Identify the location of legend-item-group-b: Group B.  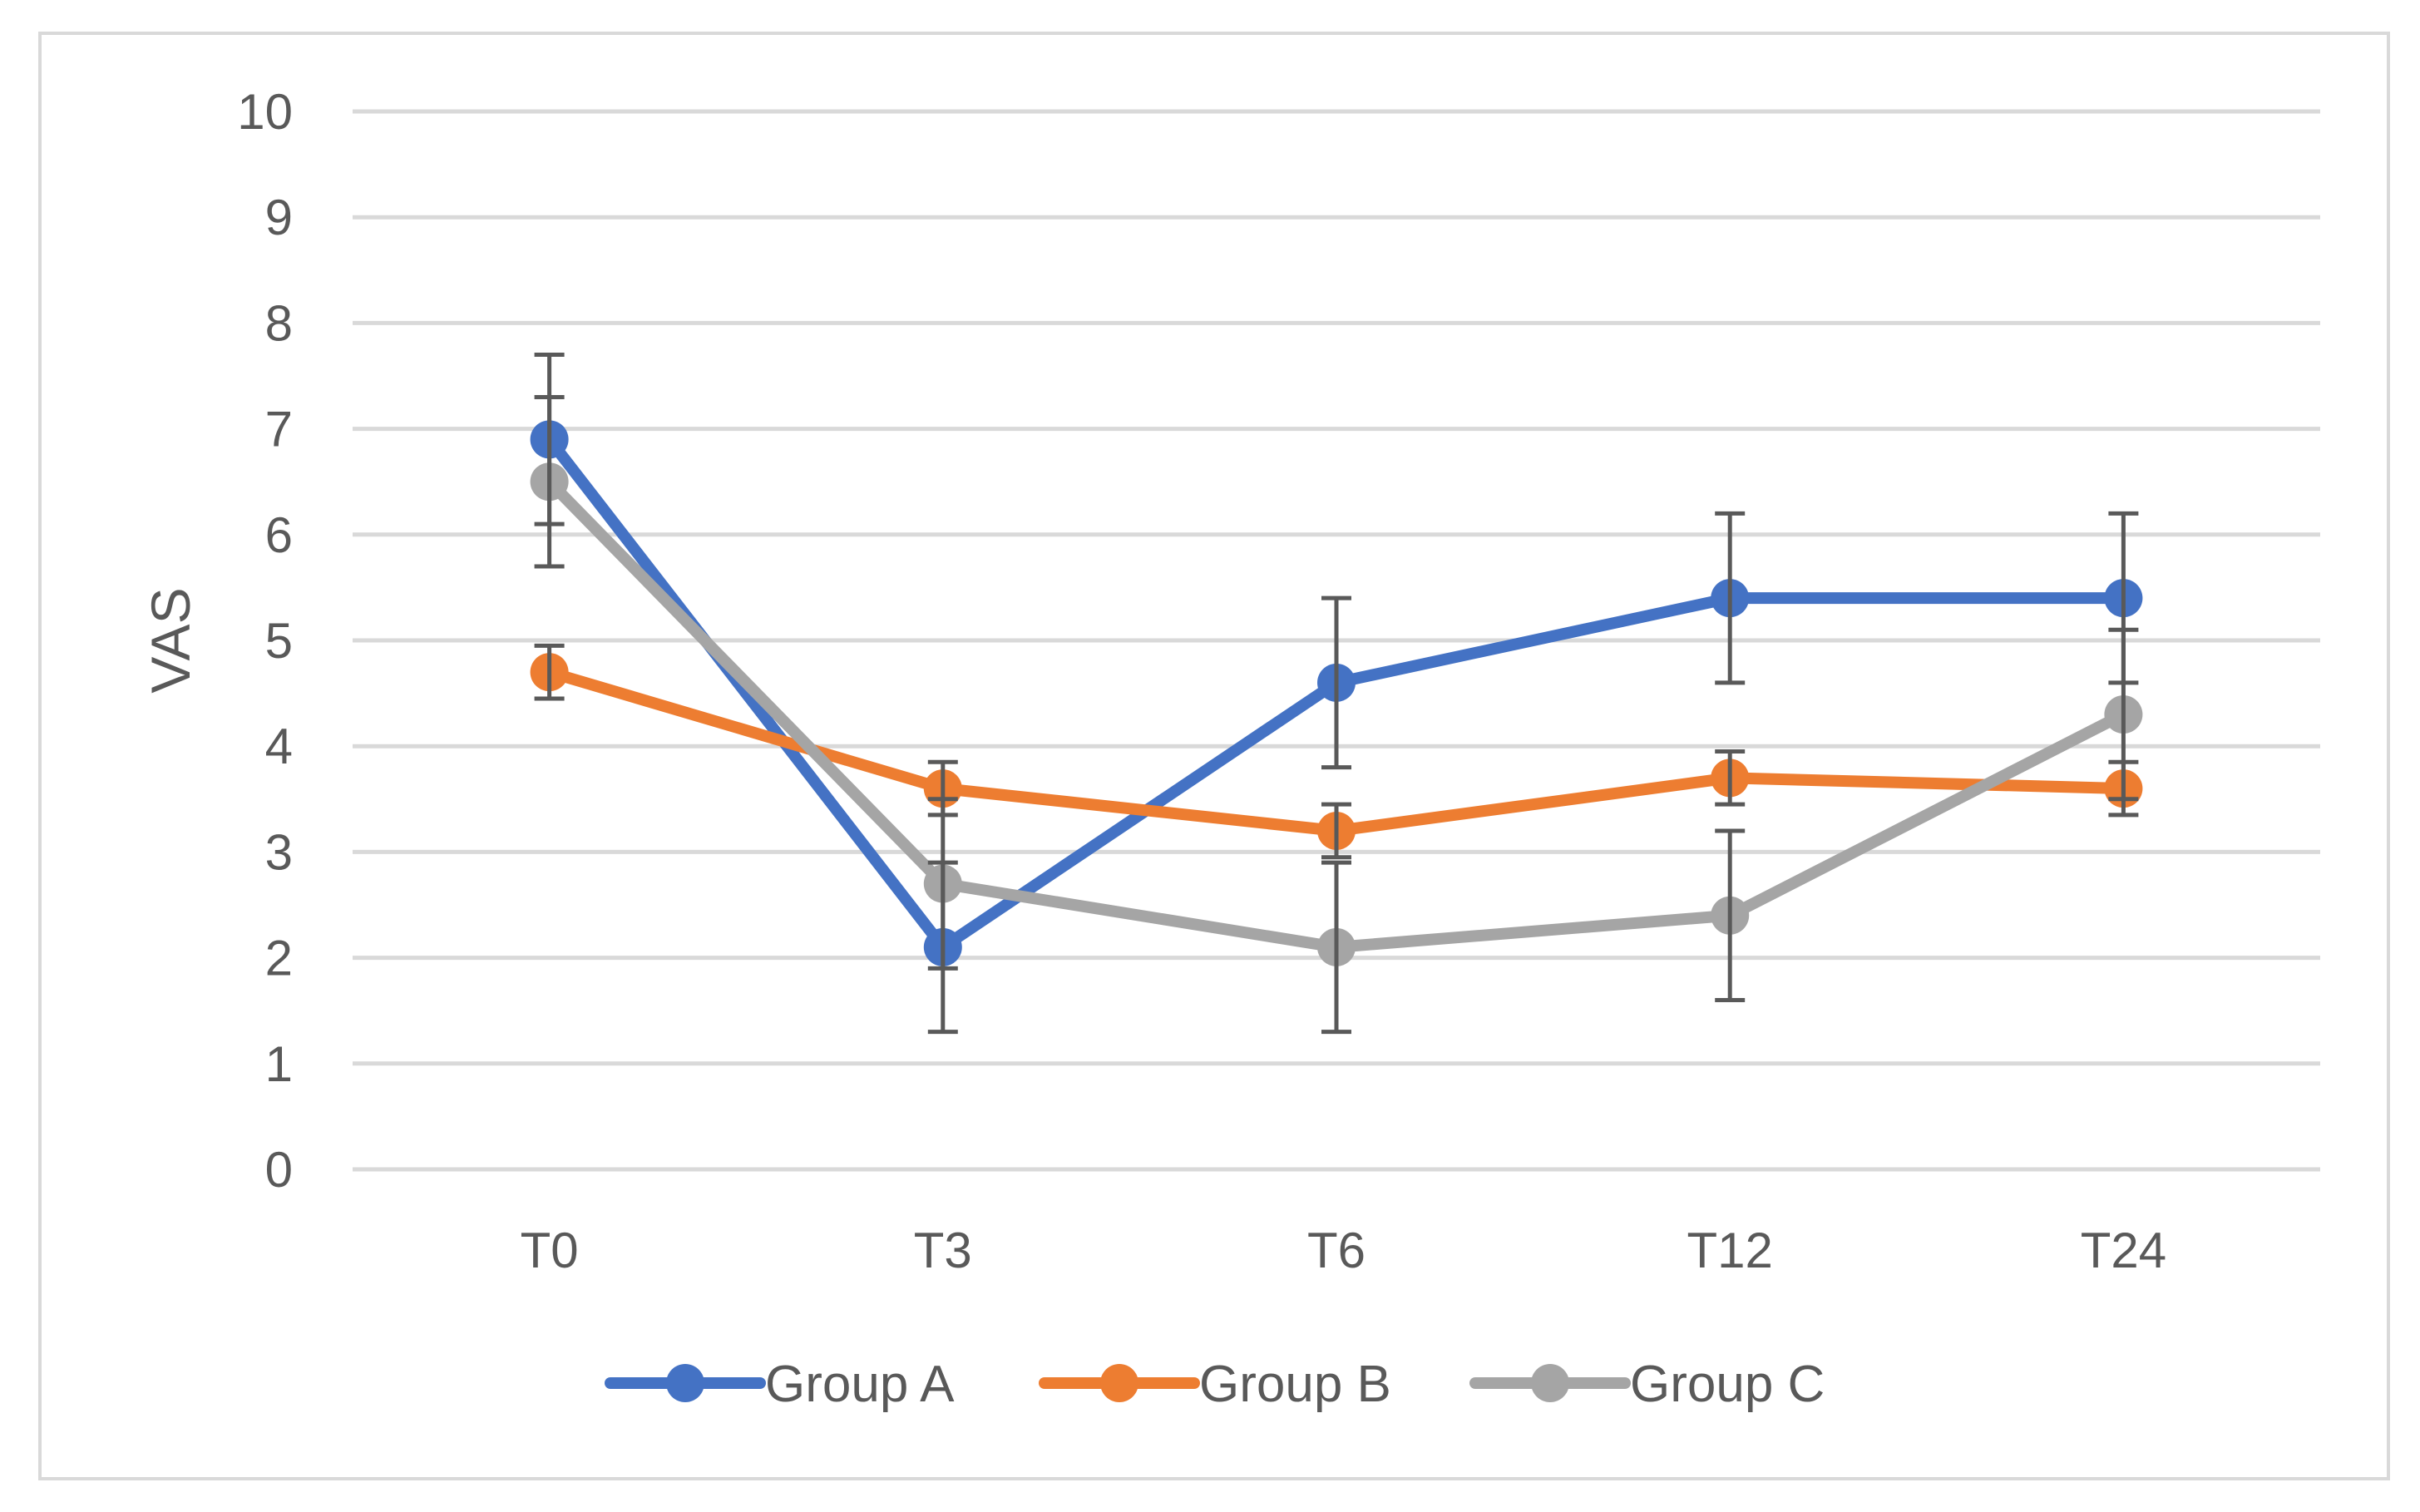
(1215, 1384).